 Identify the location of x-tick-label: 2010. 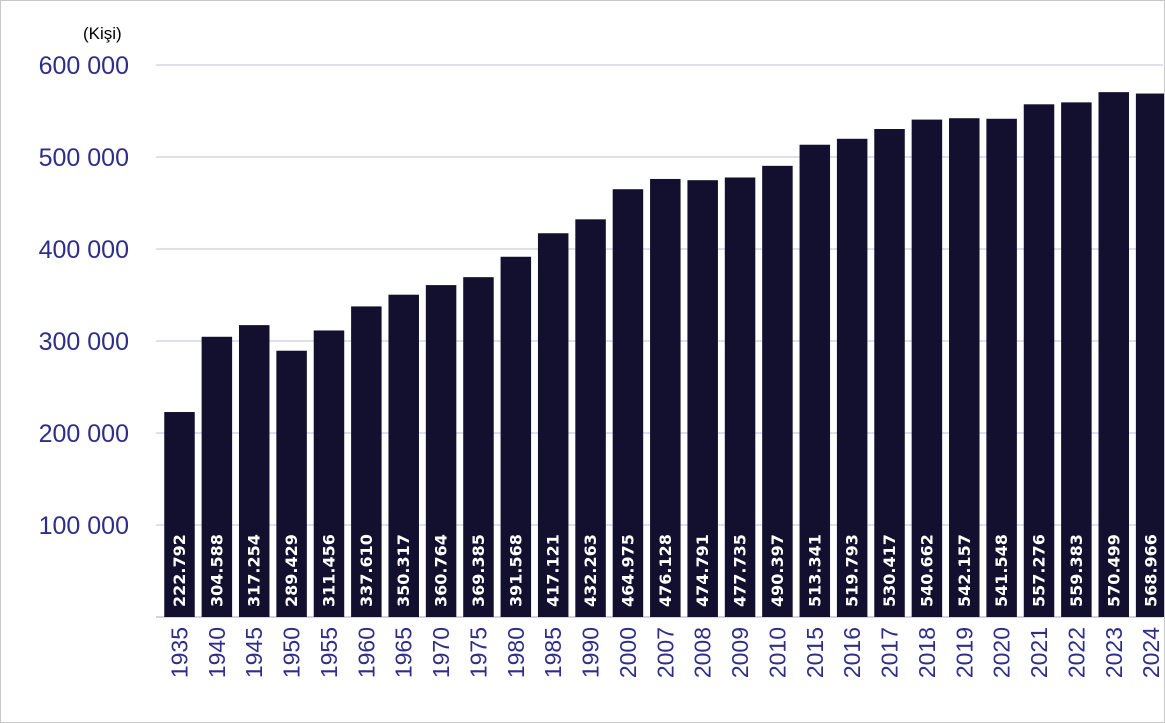
(777, 652).